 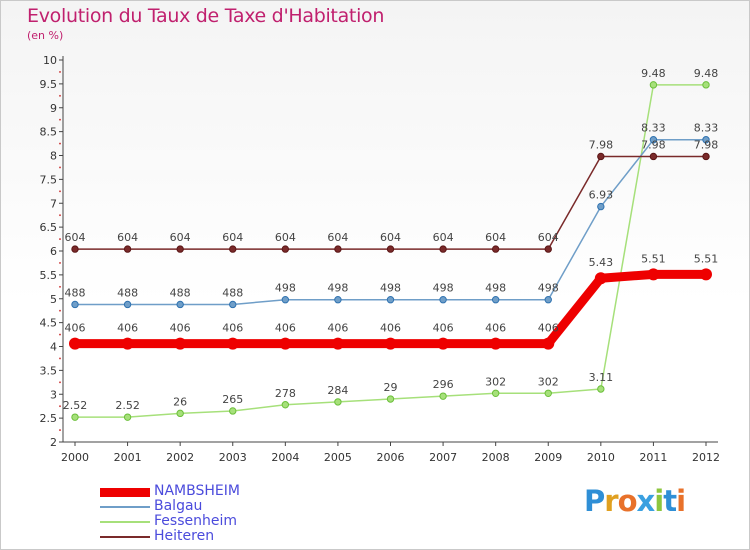 I want to click on data-label-fessenheim: 26, so click(x=180, y=401).